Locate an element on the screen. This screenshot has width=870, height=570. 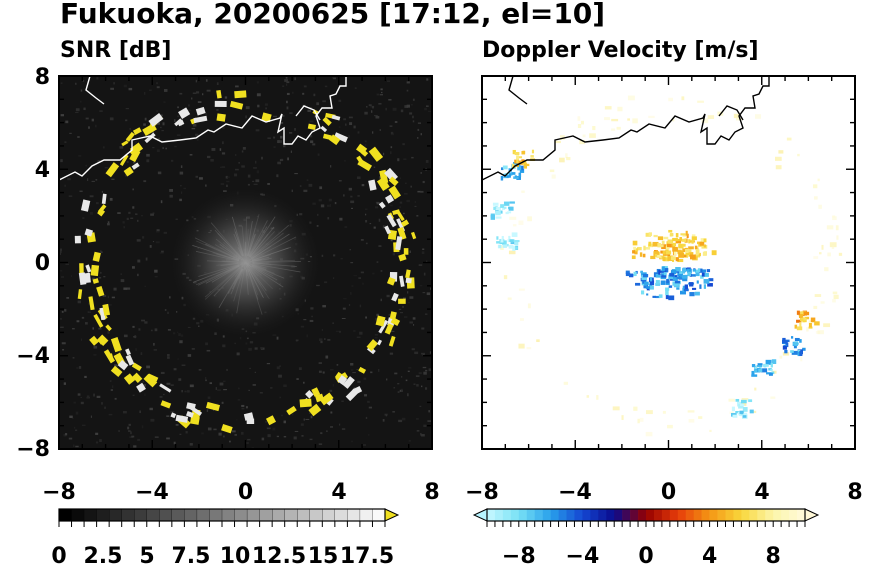
velocity-colorbar-tickmarks is located at coordinates (646, 524).